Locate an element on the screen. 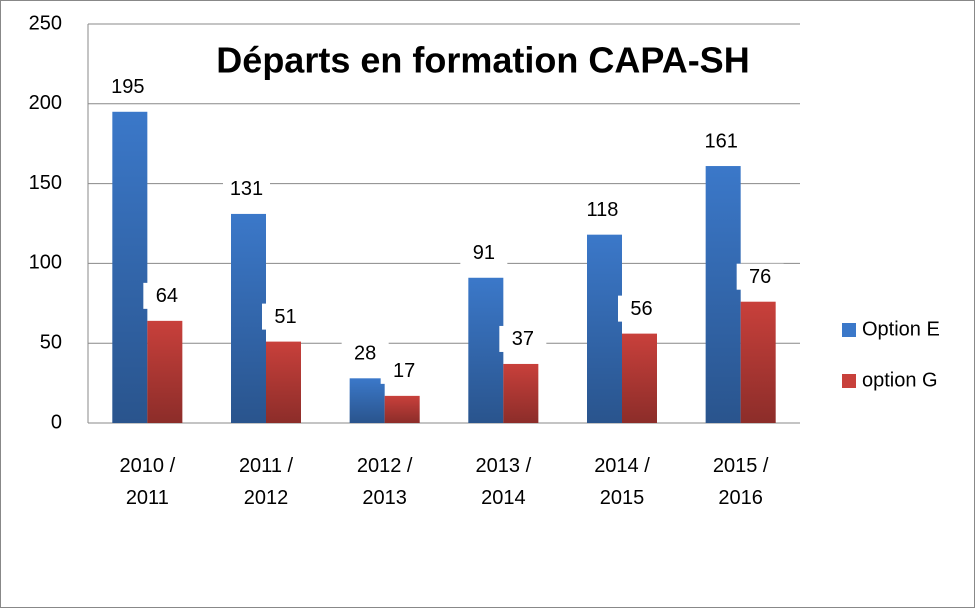 The image size is (976, 609). y-tick-label: 250 is located at coordinates (45, 23).